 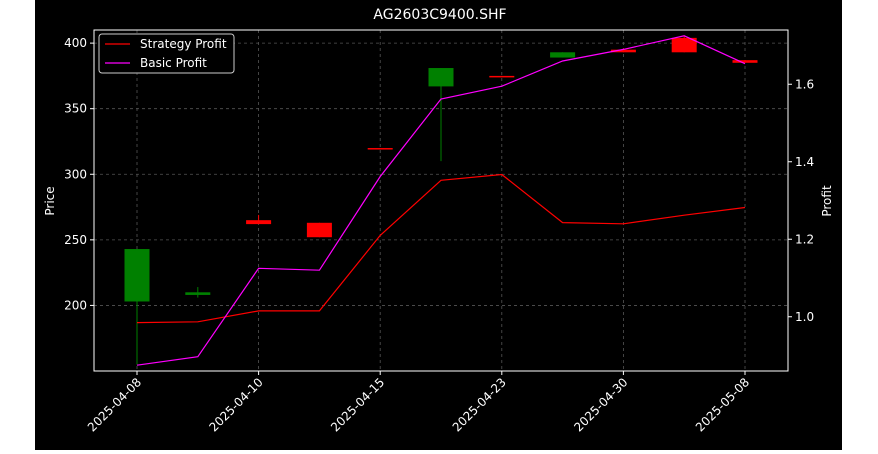 I want to click on y-tick-label-right: 1.2, so click(x=804, y=239).